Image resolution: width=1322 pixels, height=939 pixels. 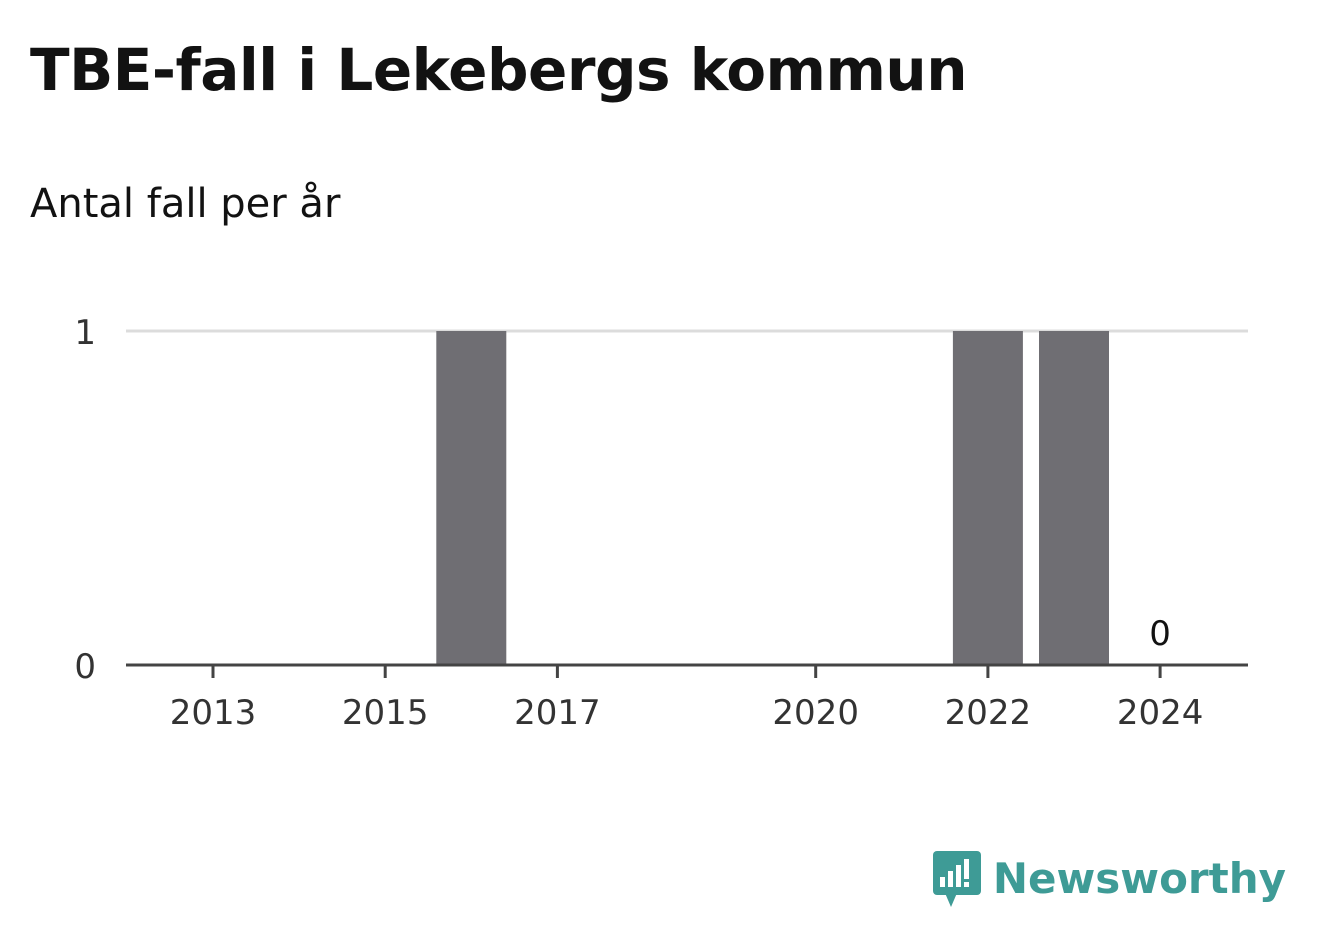 What do you see at coordinates (85, 333) in the screenshot?
I see `y-tick-label: 1` at bounding box center [85, 333].